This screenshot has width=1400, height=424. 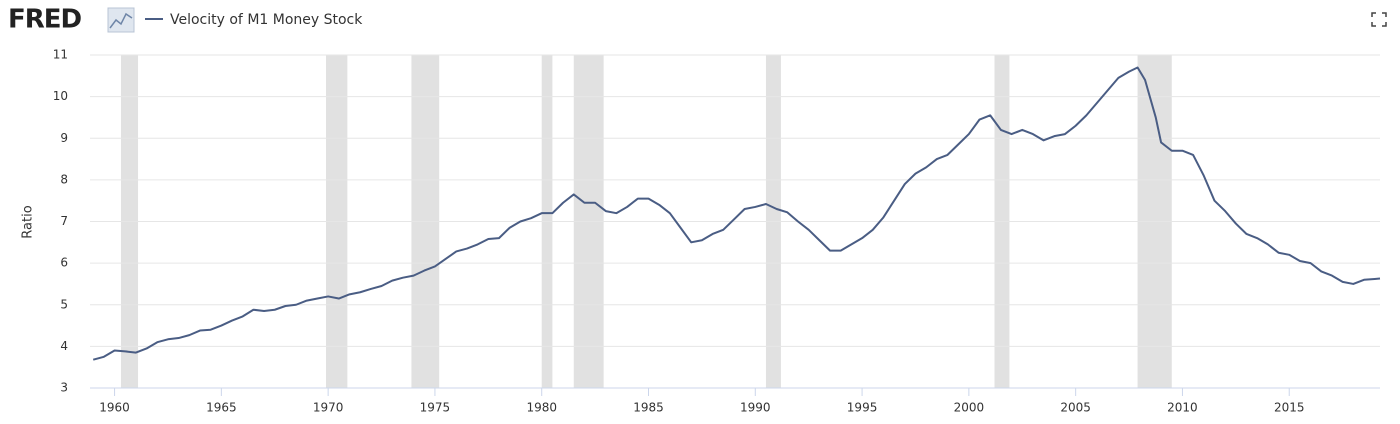 What do you see at coordinates (64, 138) in the screenshot?
I see `y-tick-label: 9` at bounding box center [64, 138].